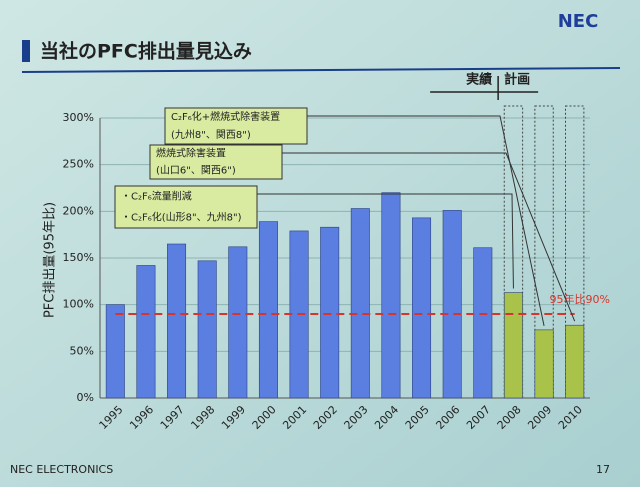 The width and height of the screenshot is (640, 487). I want to click on logo: NEC, so click(578, 21).